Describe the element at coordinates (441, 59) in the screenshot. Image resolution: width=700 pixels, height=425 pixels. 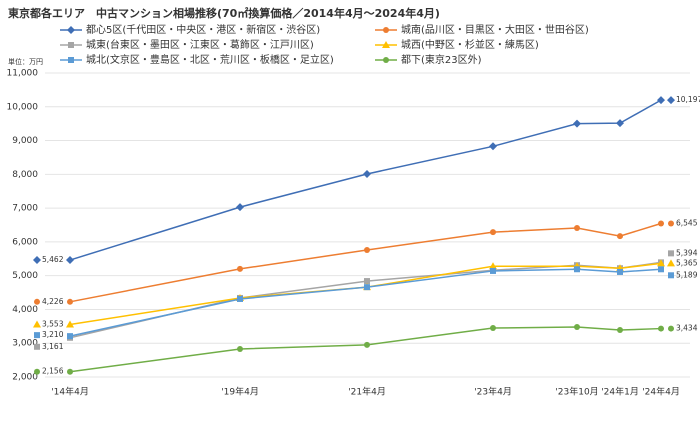
I see `legend-label: 都下(東京23区外)` at that location.